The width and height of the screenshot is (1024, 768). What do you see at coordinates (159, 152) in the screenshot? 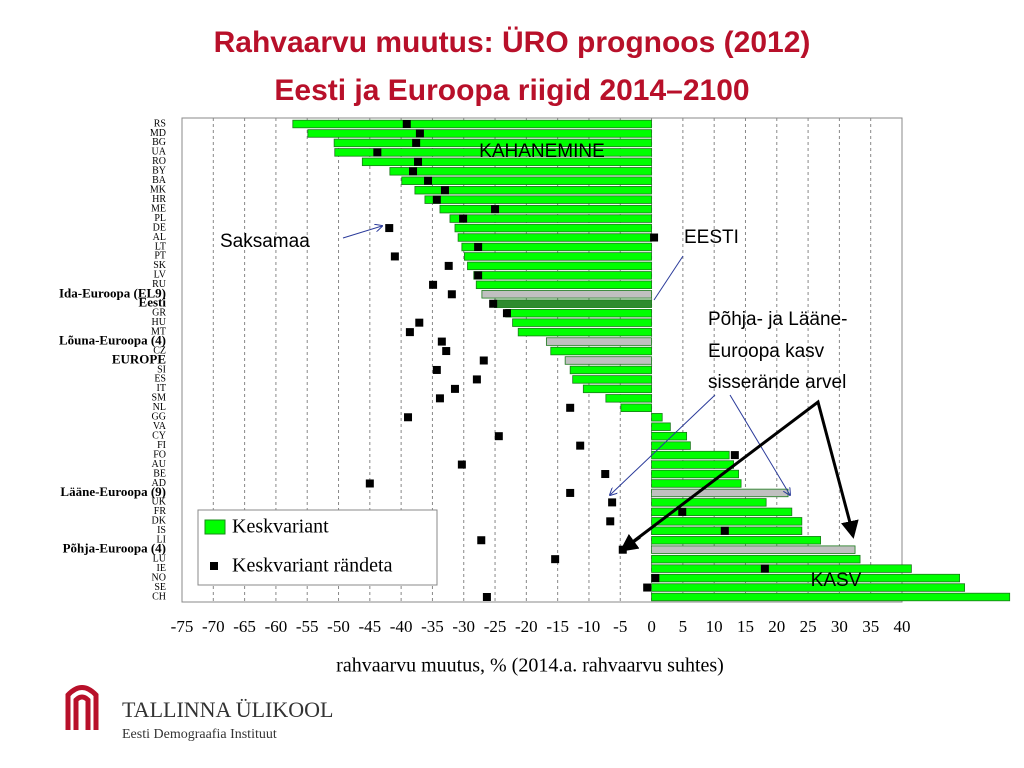
I see `y-tick-label: UA` at bounding box center [159, 152].